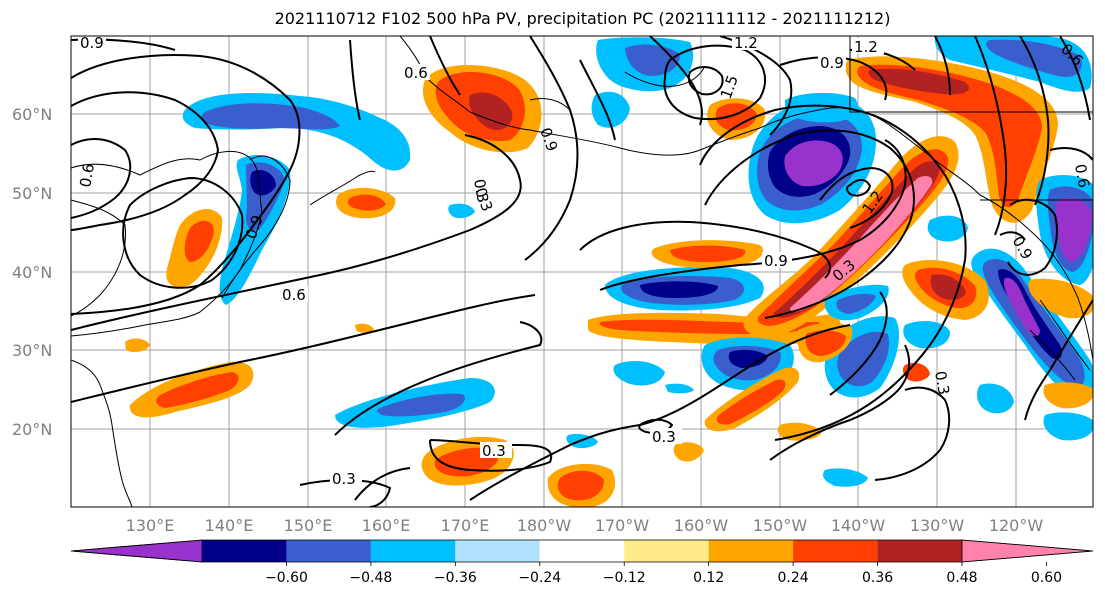 The image size is (1105, 601). Describe the element at coordinates (32, 114) in the screenshot. I see `lat-label: 60°N` at that location.